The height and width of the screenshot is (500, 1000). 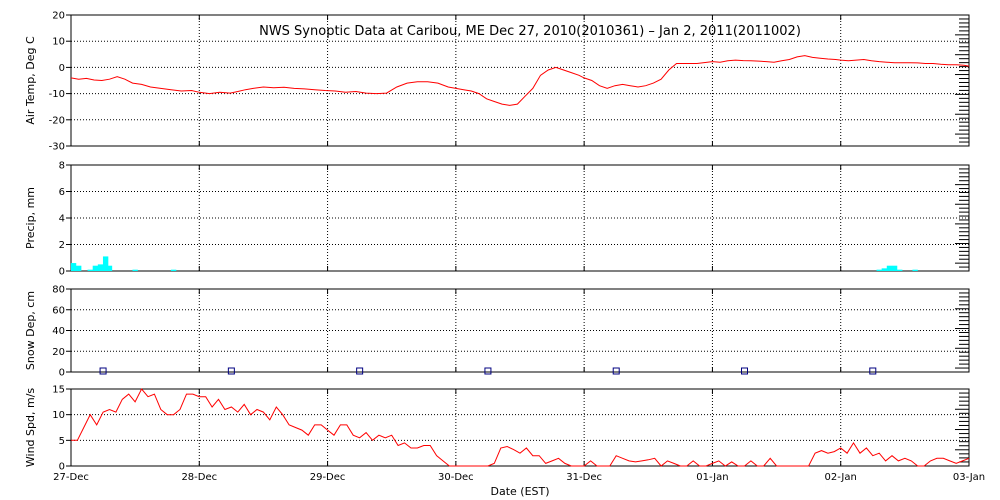 I want to click on wind-speed-line, so click(x=520, y=427).